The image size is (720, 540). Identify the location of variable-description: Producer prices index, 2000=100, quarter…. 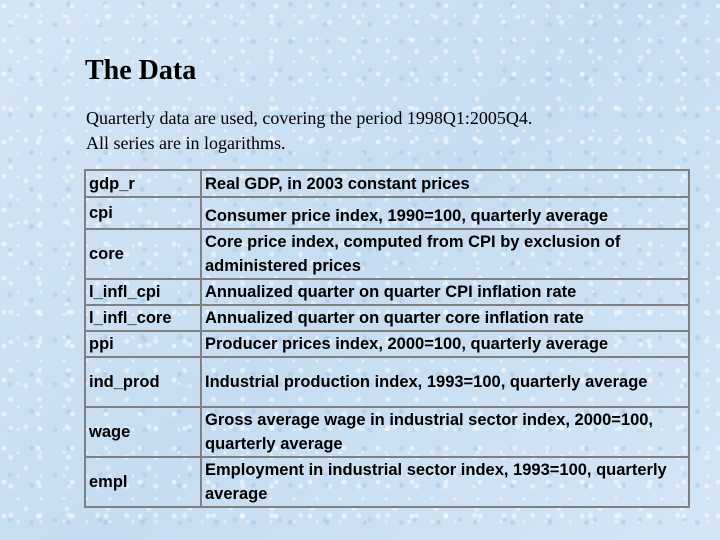
(445, 344).